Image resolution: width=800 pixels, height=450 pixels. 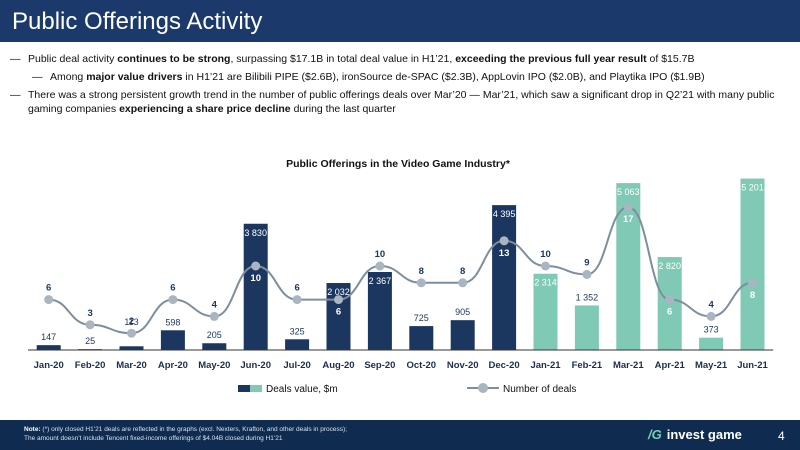 What do you see at coordinates (545, 365) in the screenshot?
I see `x-tick-label: Jan-21` at bounding box center [545, 365].